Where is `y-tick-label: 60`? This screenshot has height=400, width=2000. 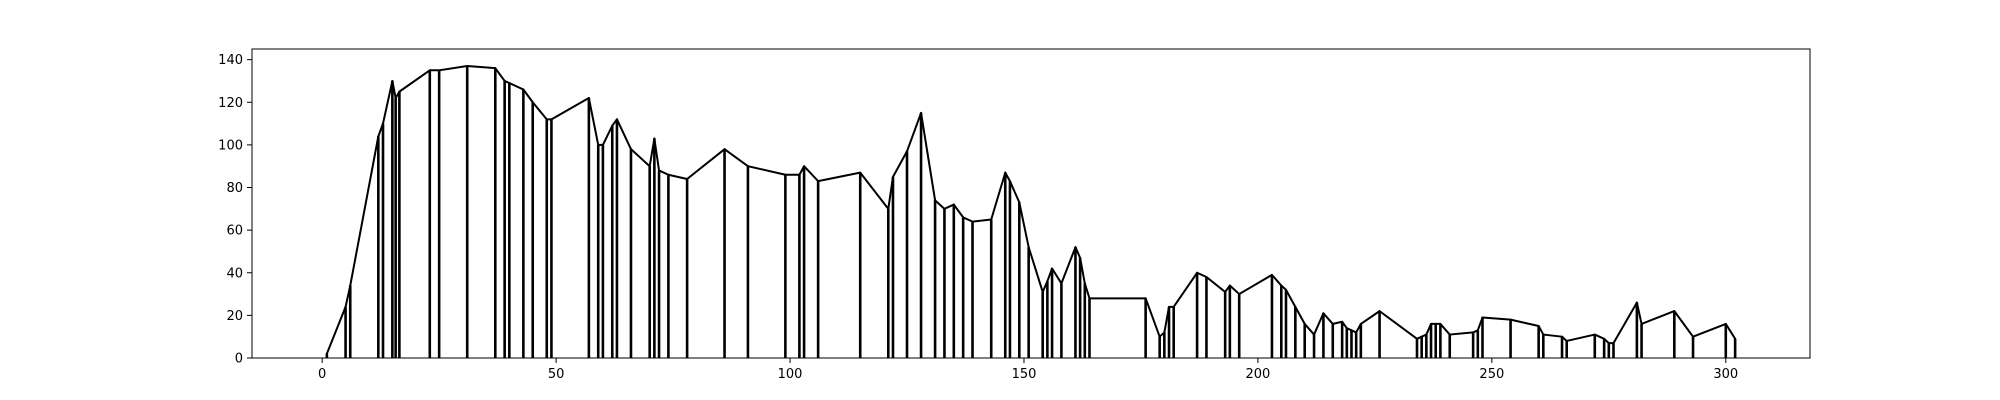
y-tick-label: 60 is located at coordinates (234, 231).